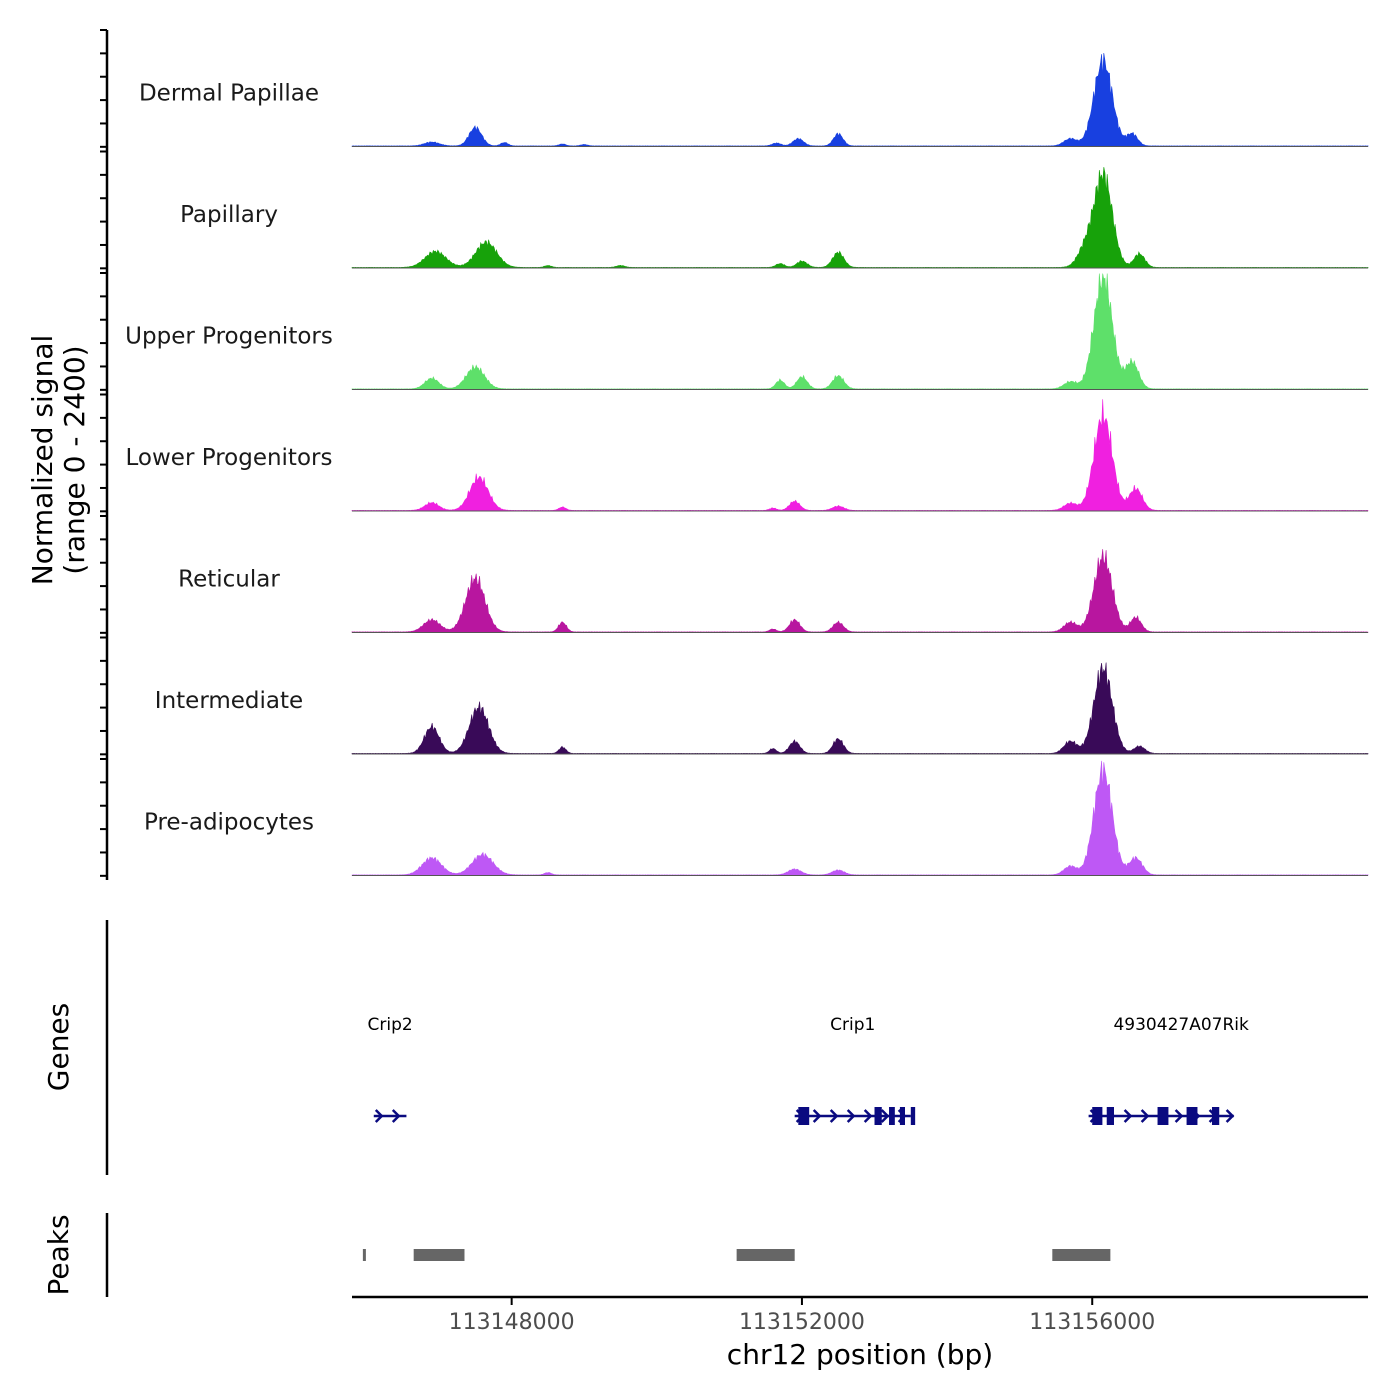  I want to click on track-label: Intermediate, so click(229, 701).